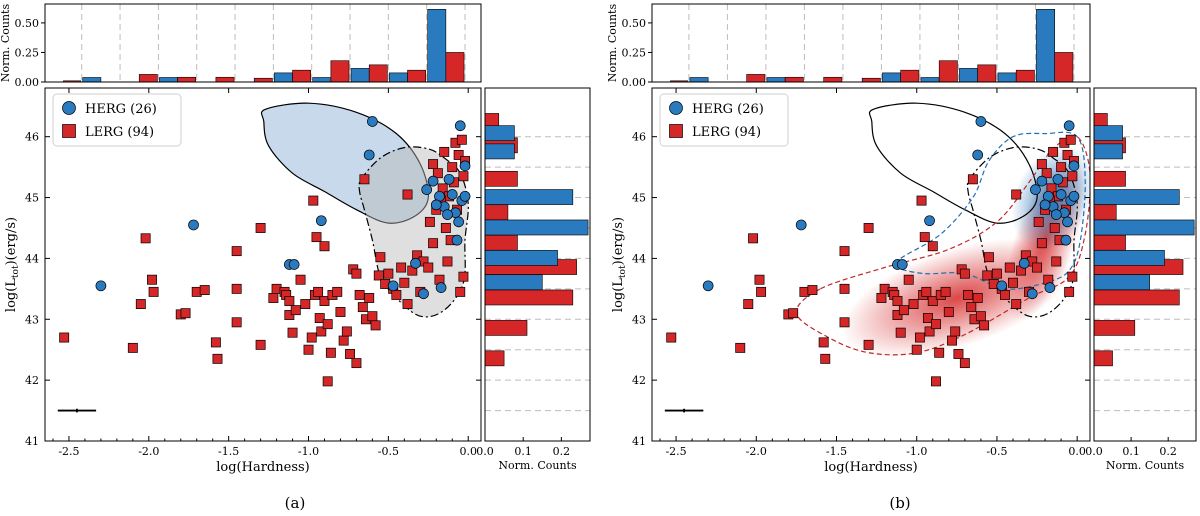  I want to click on caption-b: (b), so click(899, 503).